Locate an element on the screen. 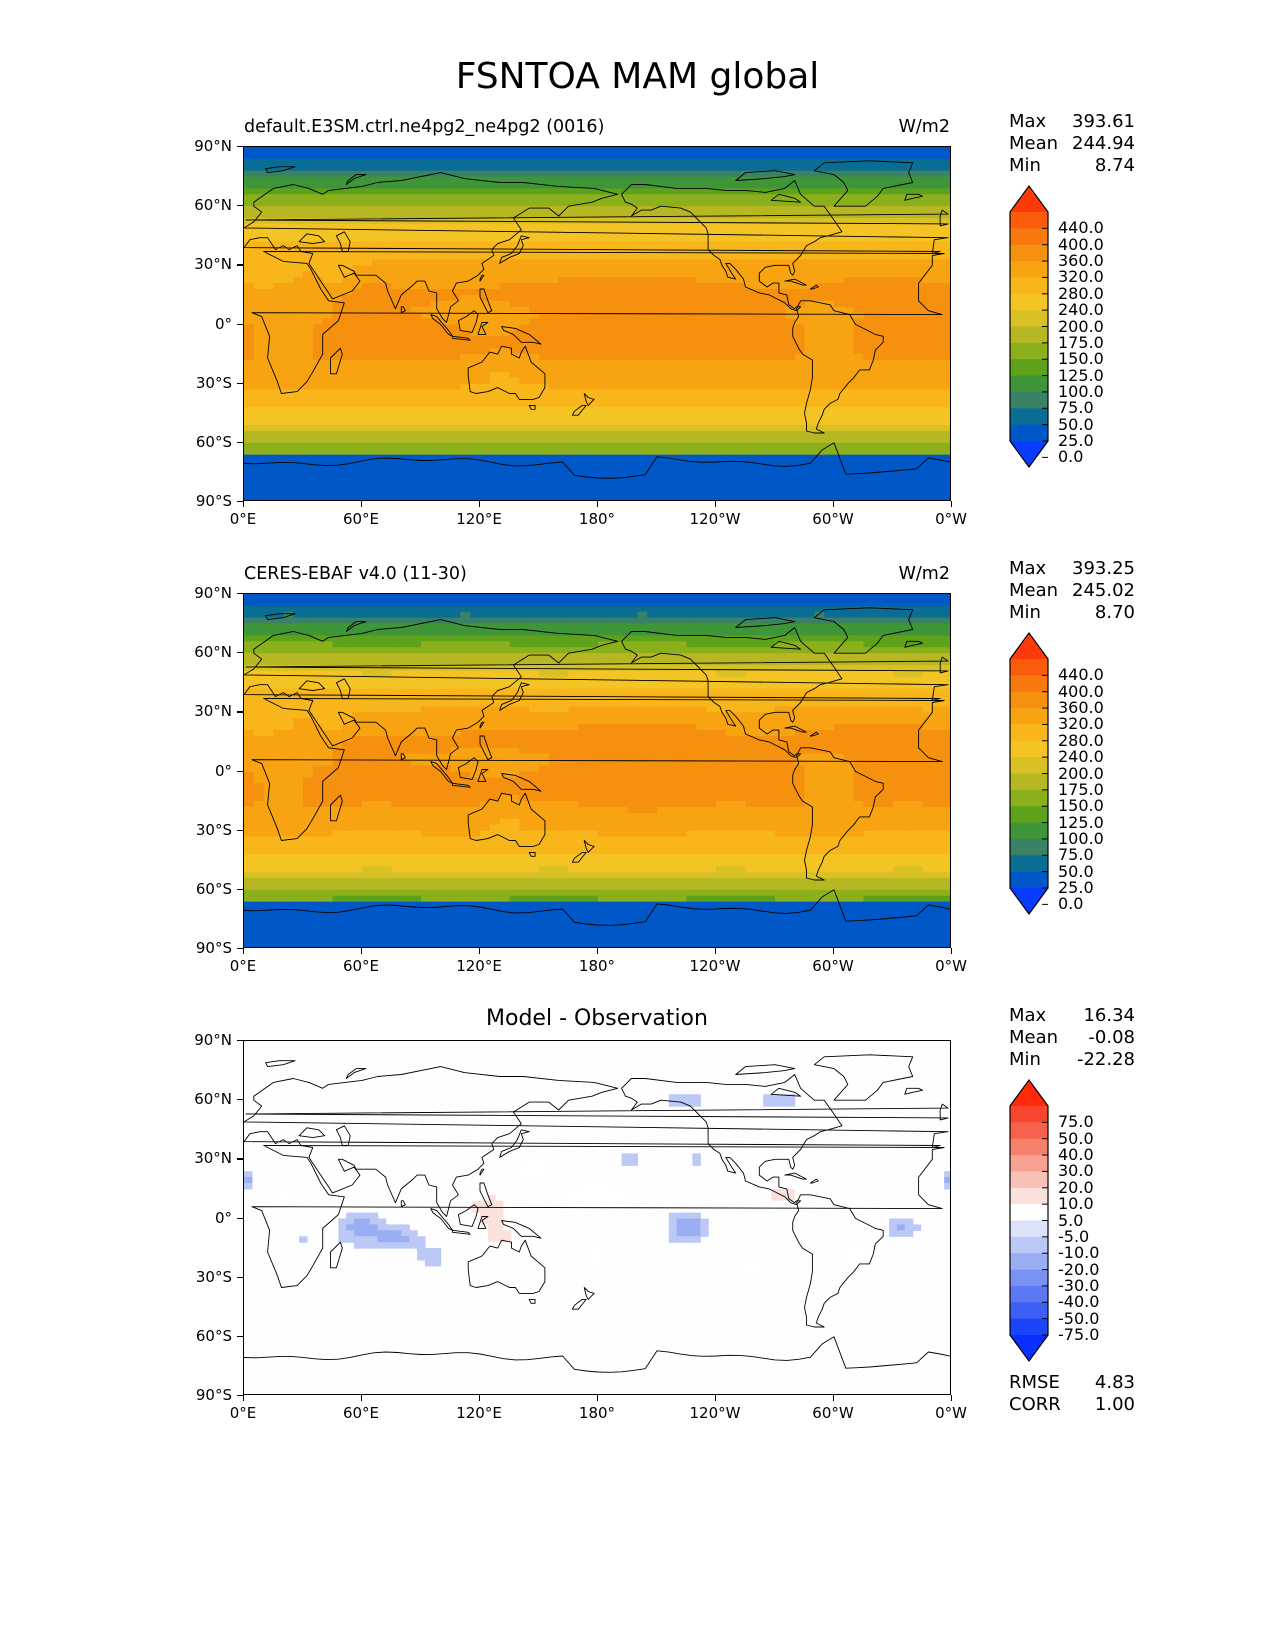 This screenshot has width=1275, height=1650. lat-tick-mark is located at coordinates (240, 147).